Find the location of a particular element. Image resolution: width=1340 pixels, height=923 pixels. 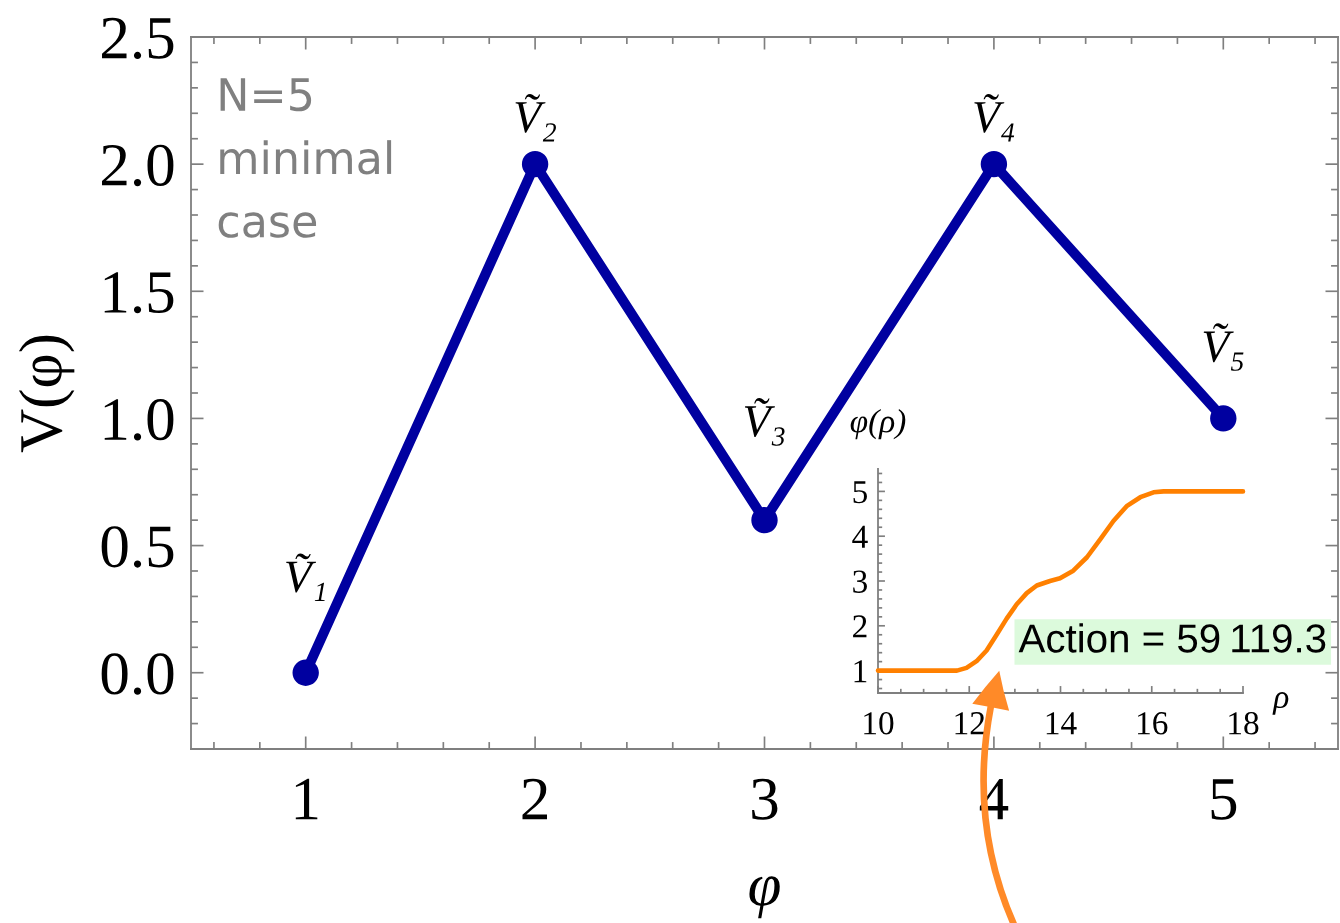

annotation: Ṽ₃ is located at coordinates (764, 422).